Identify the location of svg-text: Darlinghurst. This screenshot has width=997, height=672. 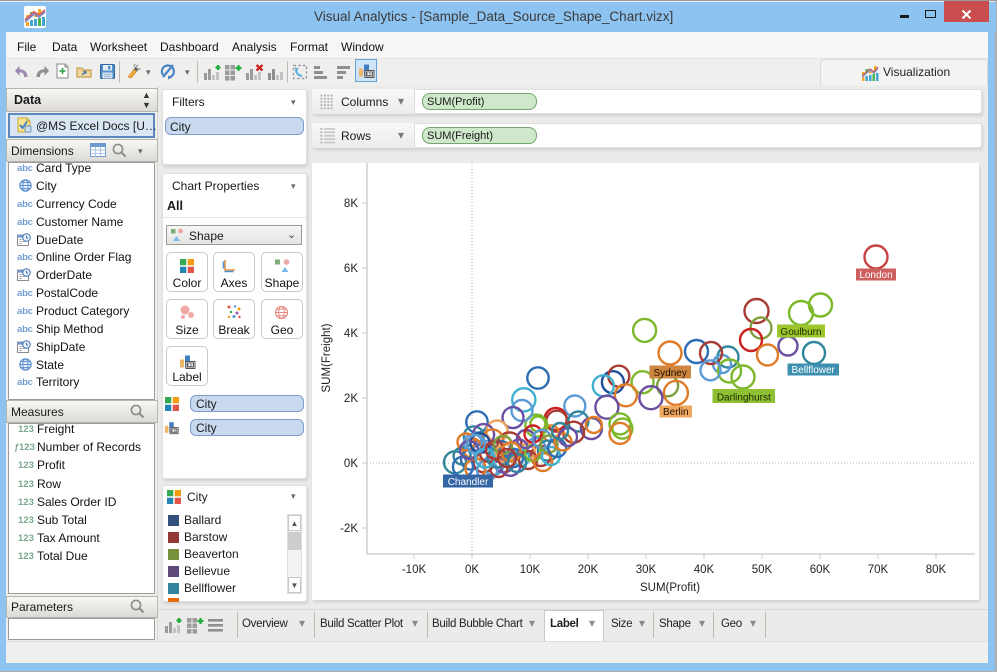
(744, 398).